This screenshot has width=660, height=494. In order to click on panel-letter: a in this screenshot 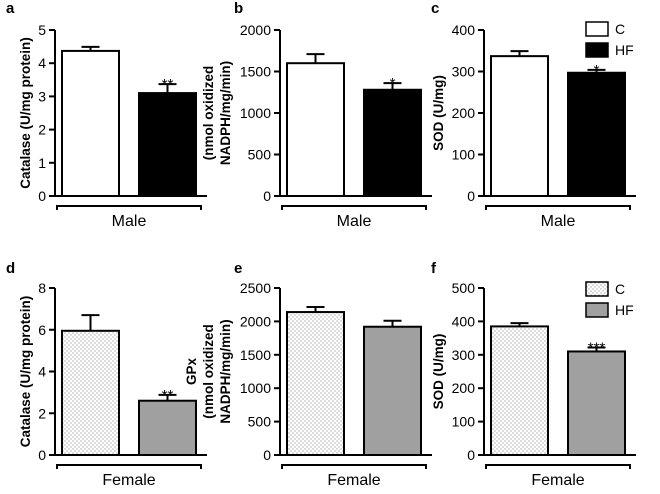, I will do `click(10, 8)`.